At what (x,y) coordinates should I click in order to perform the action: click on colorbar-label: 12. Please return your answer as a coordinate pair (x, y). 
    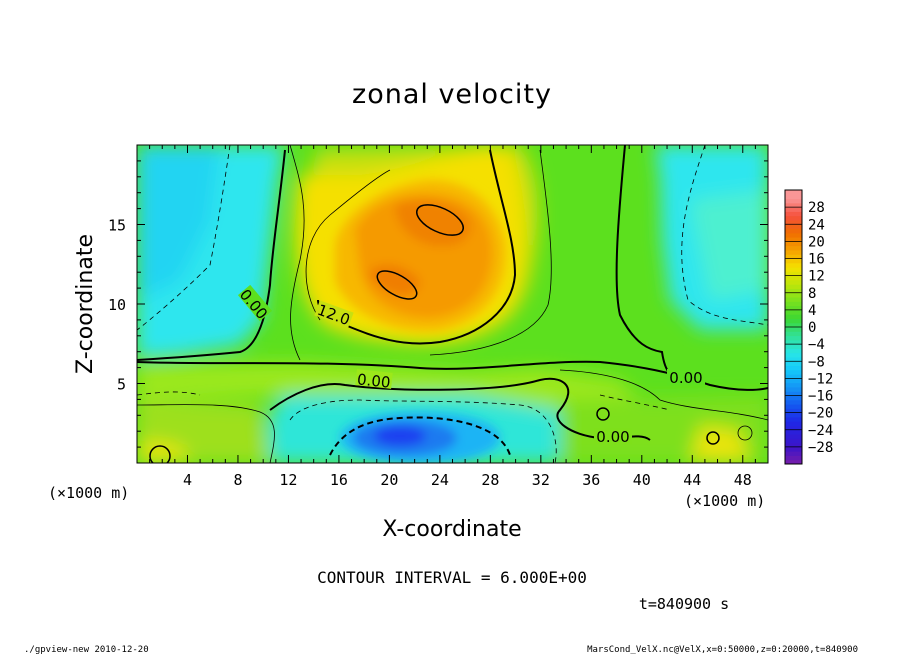
    Looking at the image, I should click on (816, 277).